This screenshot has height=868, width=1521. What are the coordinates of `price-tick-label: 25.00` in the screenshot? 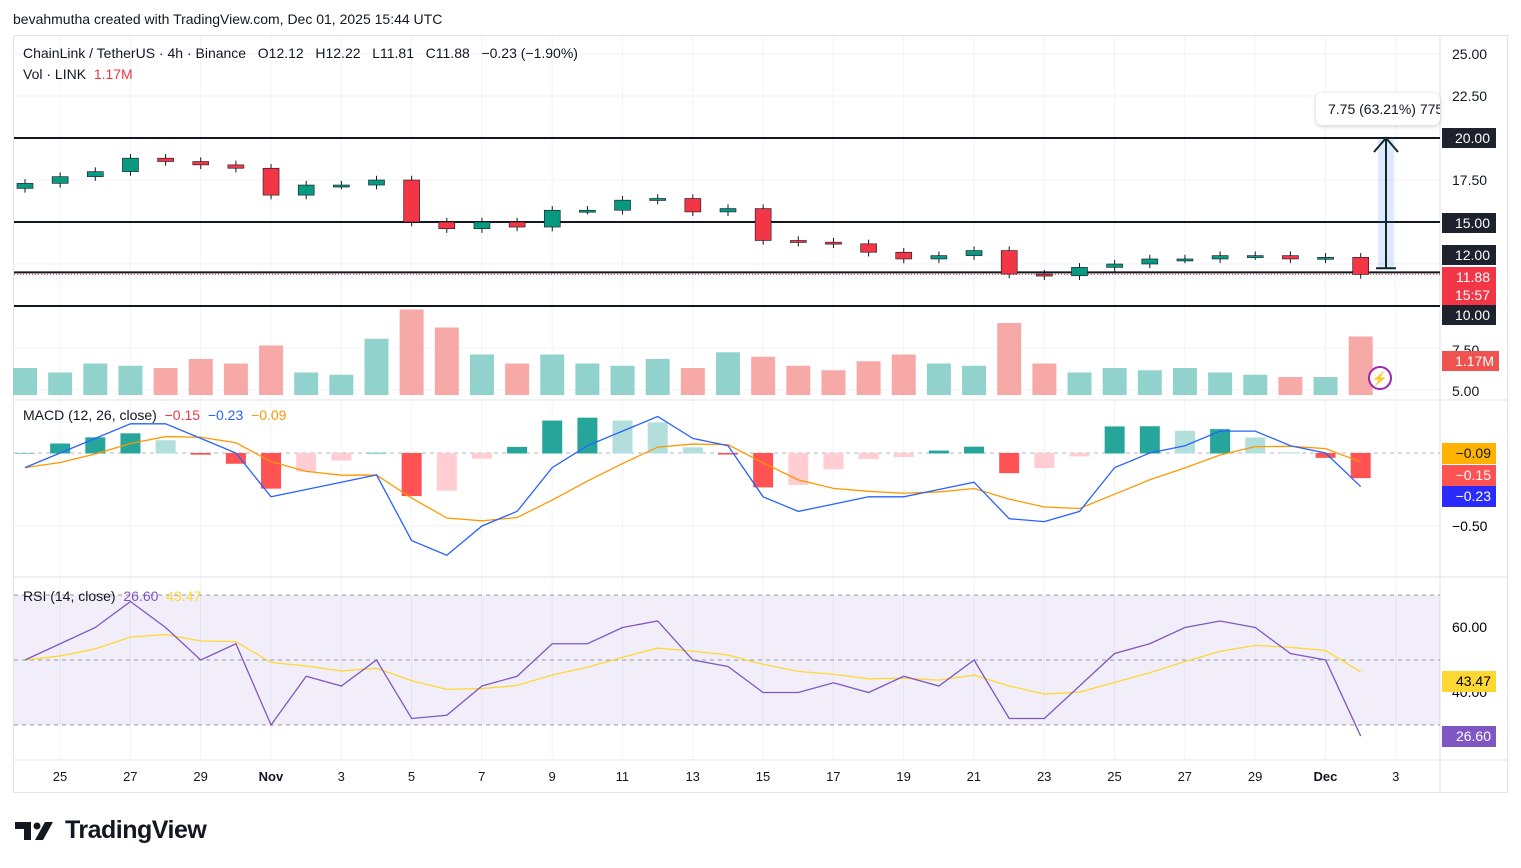 It's located at (1469, 54).